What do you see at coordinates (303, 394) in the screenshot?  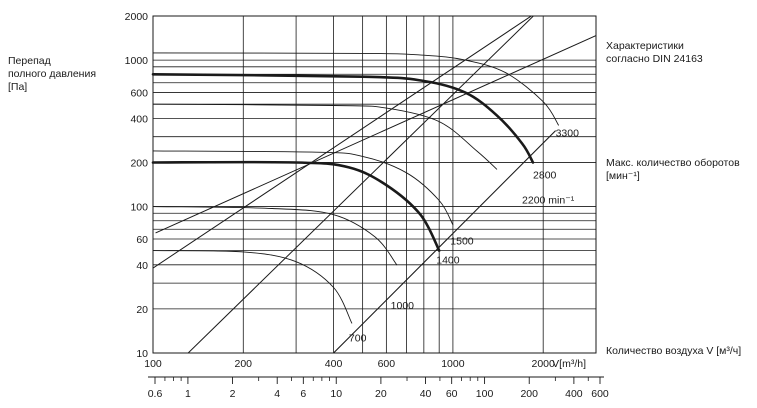 I see `secondary-tick-label: 6` at bounding box center [303, 394].